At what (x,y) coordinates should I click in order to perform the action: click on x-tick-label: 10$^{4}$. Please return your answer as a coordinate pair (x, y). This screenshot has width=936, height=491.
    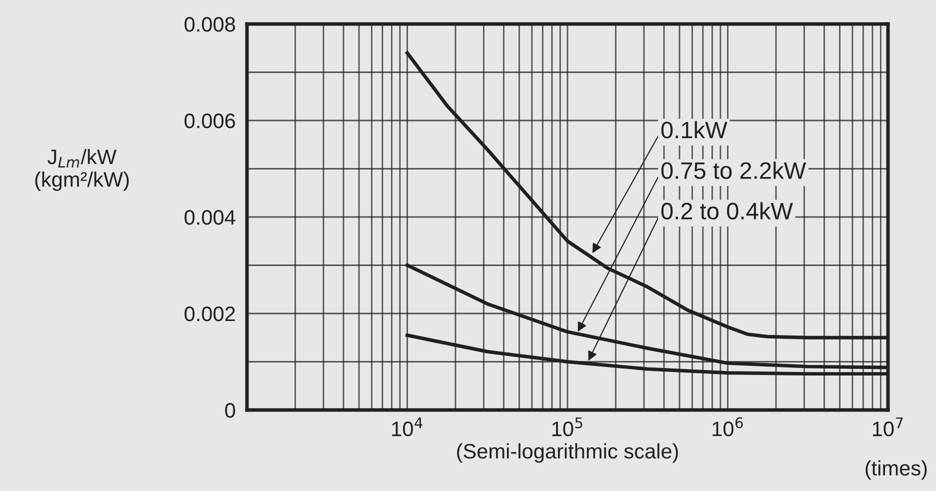
    Looking at the image, I should click on (407, 426).